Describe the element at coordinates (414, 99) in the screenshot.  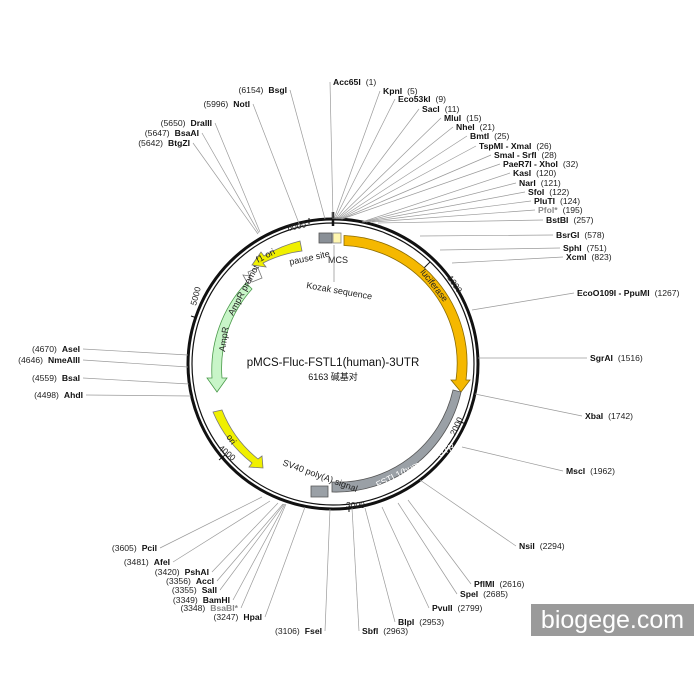
I see `site-name: Eco53kI` at that location.